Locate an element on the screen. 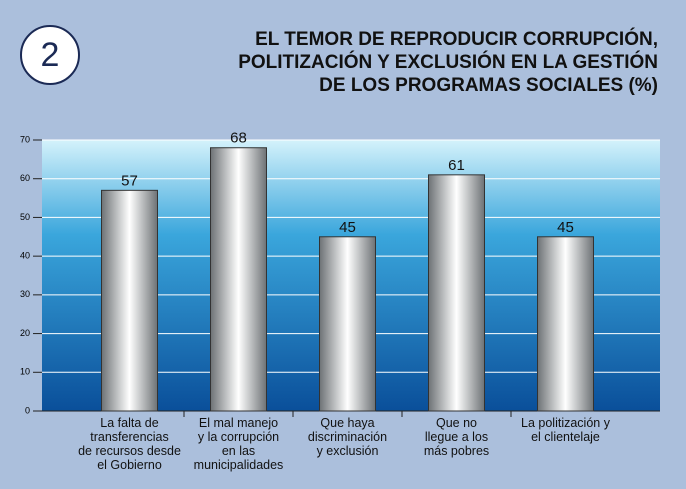 The width and height of the screenshot is (686, 489). y-tick-label: 50 is located at coordinates (25, 217).